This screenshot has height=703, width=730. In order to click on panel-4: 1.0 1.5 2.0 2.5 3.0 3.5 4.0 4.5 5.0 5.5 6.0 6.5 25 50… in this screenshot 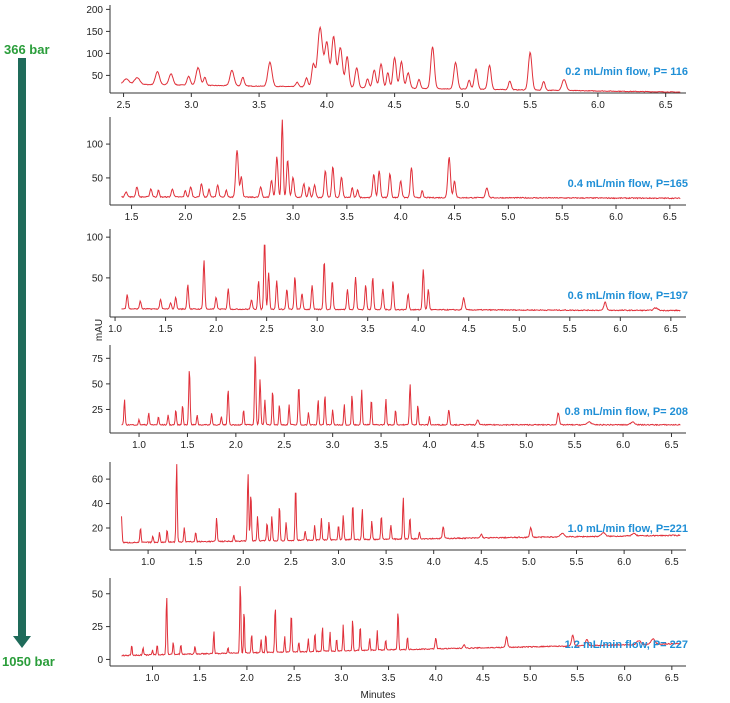, I will do `click(390, 398)`.